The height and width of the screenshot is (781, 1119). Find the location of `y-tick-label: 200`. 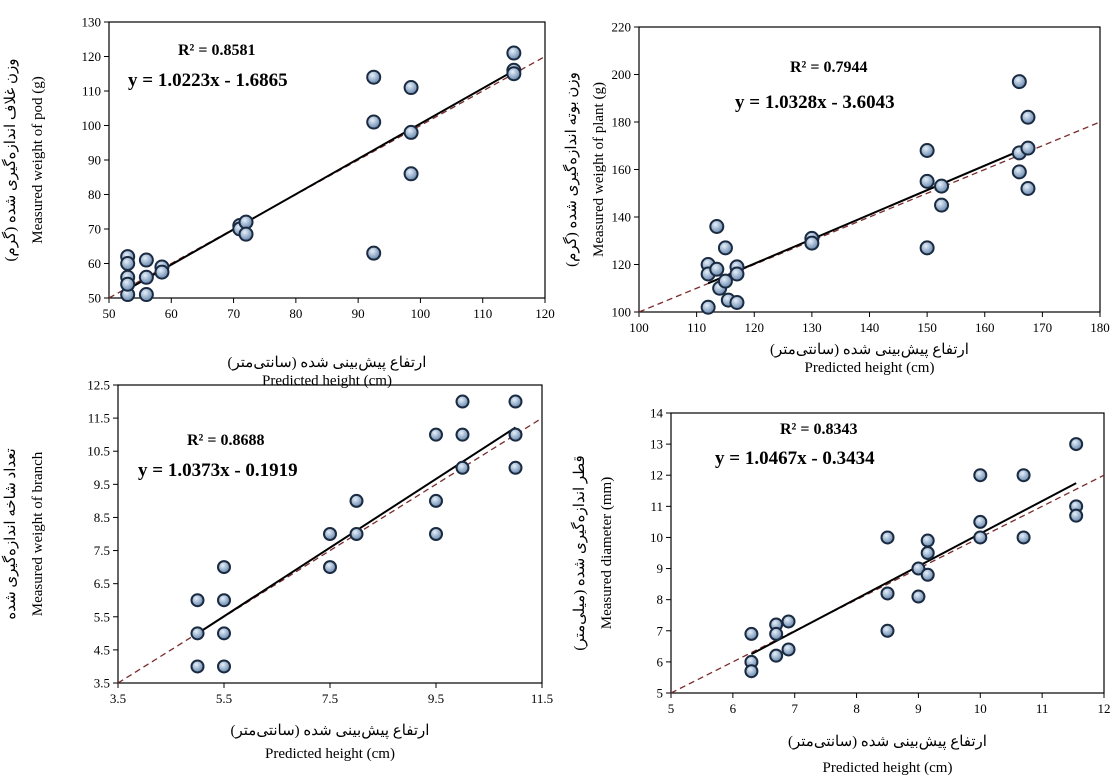

y-tick-label: 200 is located at coordinates (622, 74).